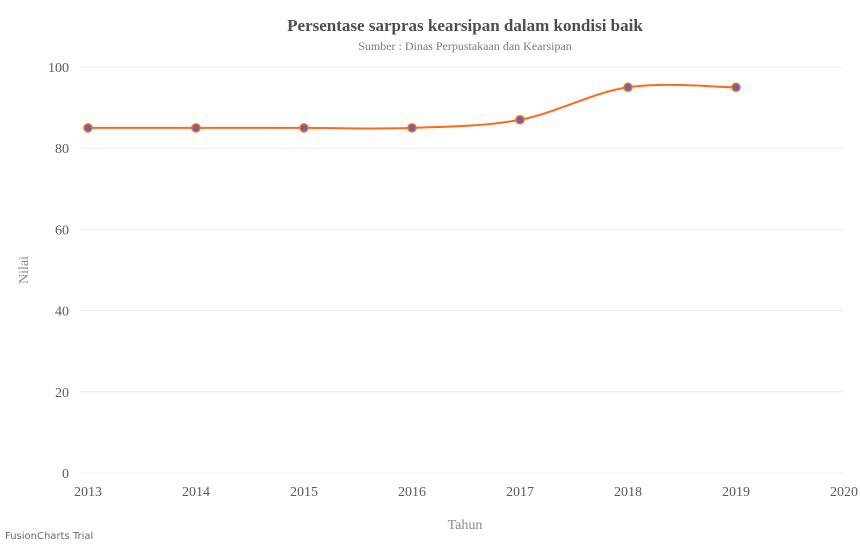 Image resolution: width=860 pixels, height=548 pixels. Describe the element at coordinates (88, 492) in the screenshot. I see `x-tick-label: 2013` at that location.